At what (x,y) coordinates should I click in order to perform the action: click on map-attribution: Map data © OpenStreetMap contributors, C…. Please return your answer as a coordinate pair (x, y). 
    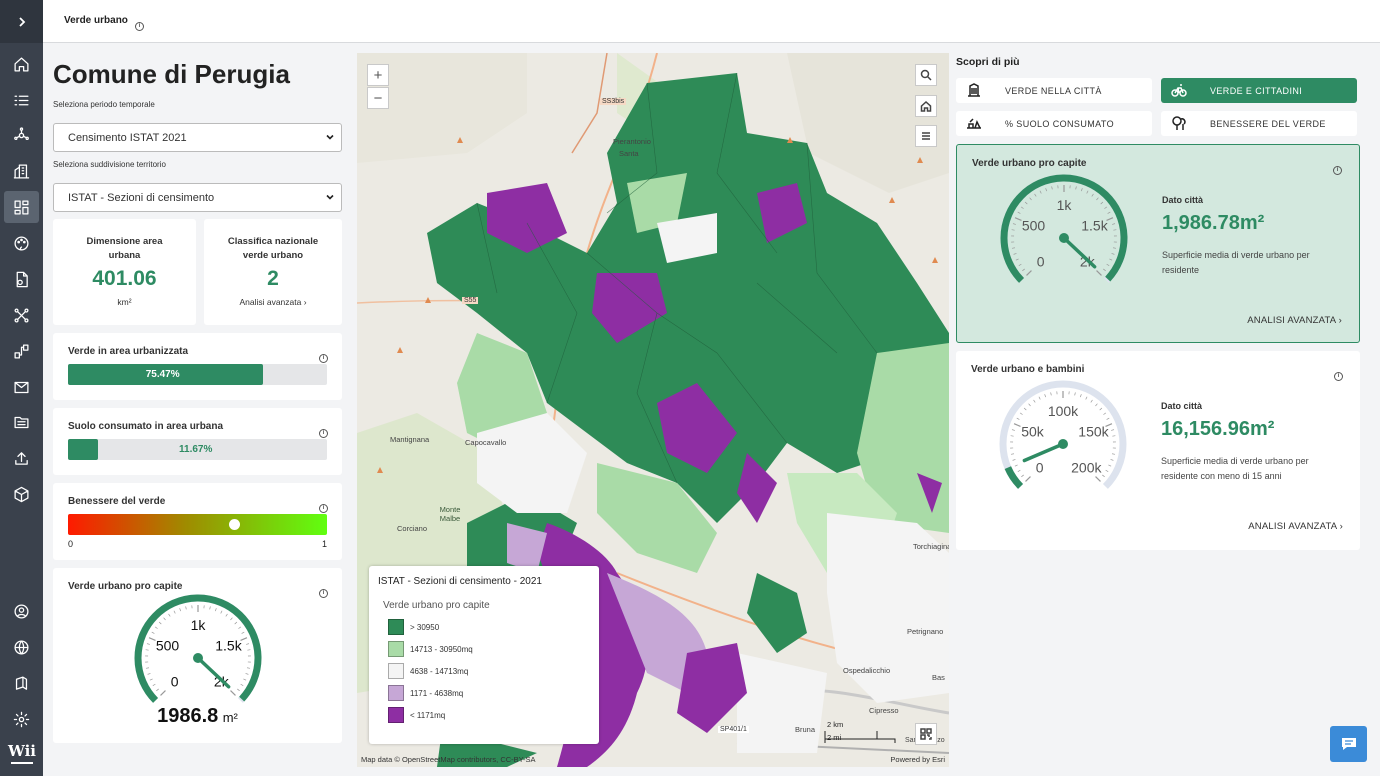
    Looking at the image, I should click on (448, 759).